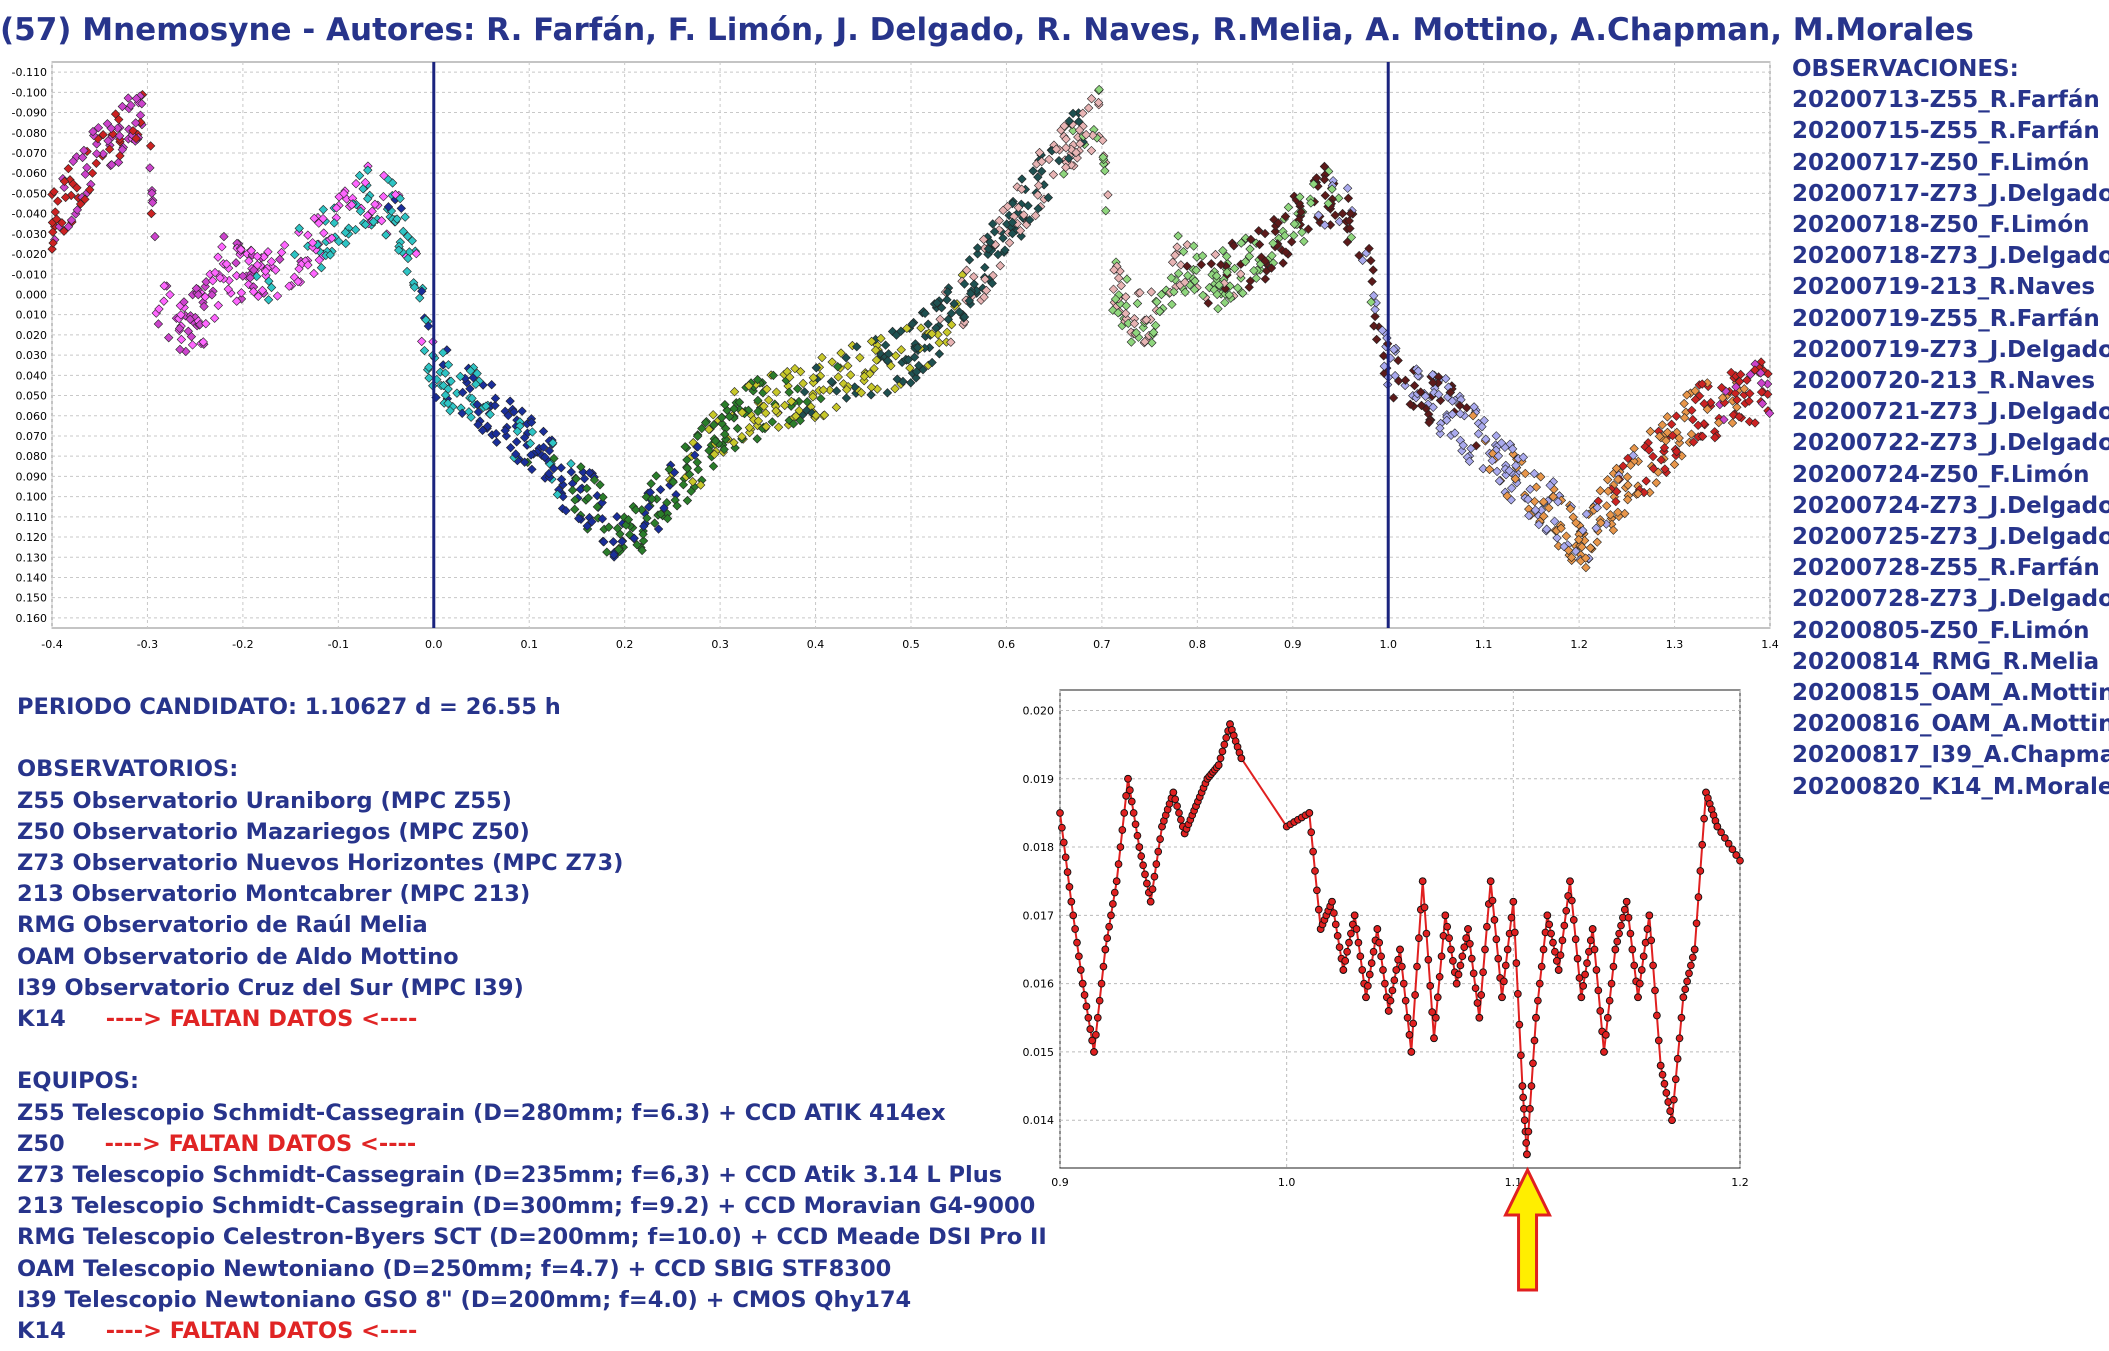  Describe the element at coordinates (1944, 287) in the screenshot. I see `observation-item: 20200719-213_R.Naves` at that location.